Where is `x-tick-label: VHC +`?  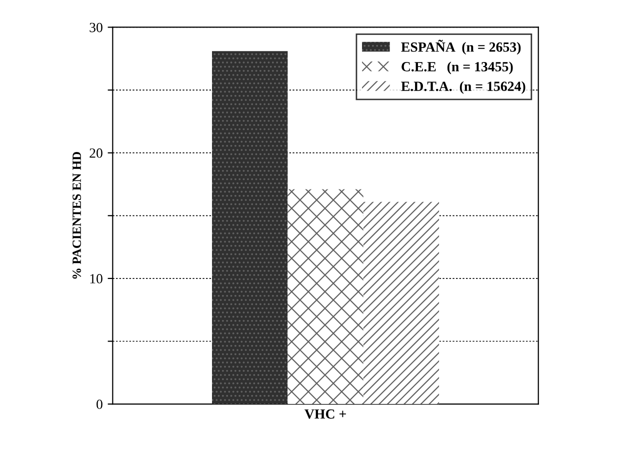 x-tick-label: VHC + is located at coordinates (325, 414).